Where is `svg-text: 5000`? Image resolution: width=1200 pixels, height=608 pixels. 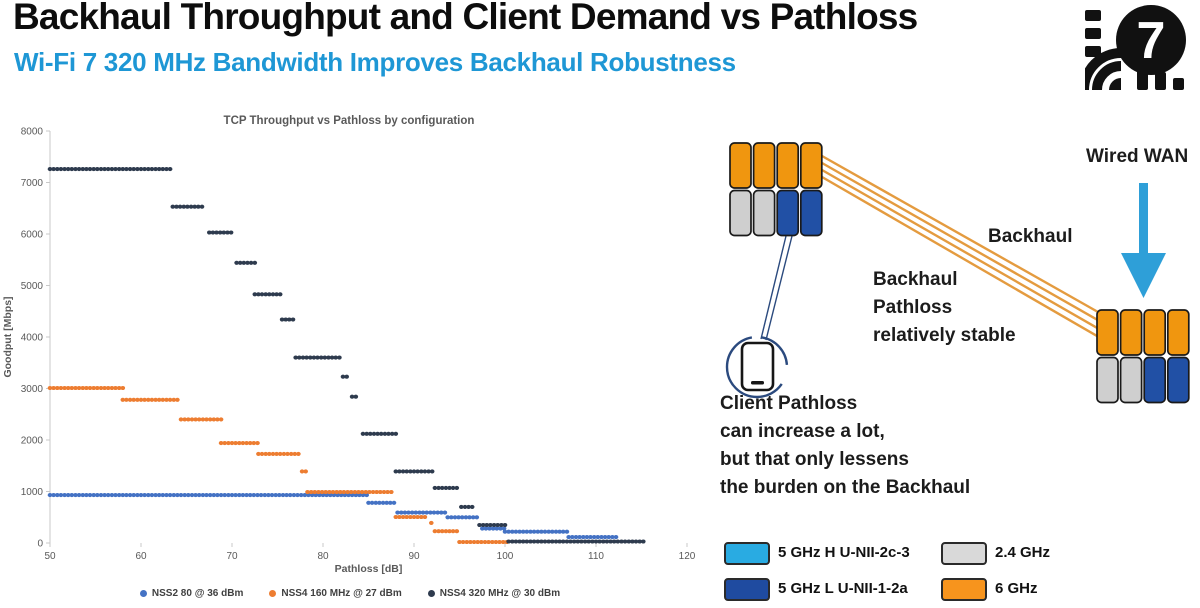 svg-text: 5000 is located at coordinates (32, 286).